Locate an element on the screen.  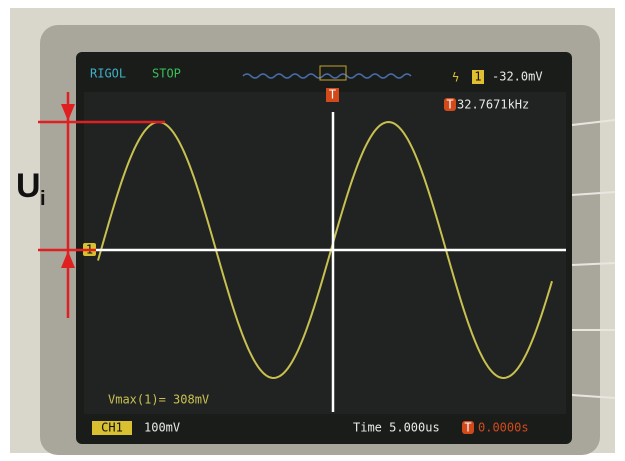
side-buttons is located at coordinates (593, 259).